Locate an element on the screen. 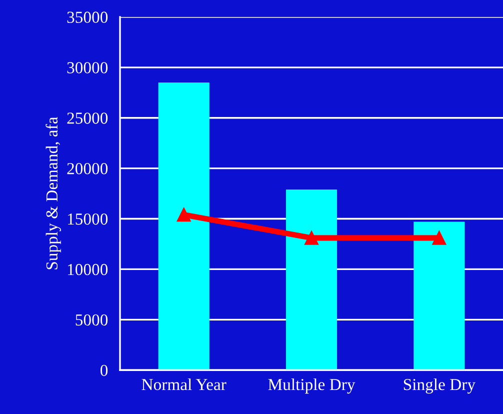 The image size is (503, 414). y-tick-label: 20000 is located at coordinates (87, 168).